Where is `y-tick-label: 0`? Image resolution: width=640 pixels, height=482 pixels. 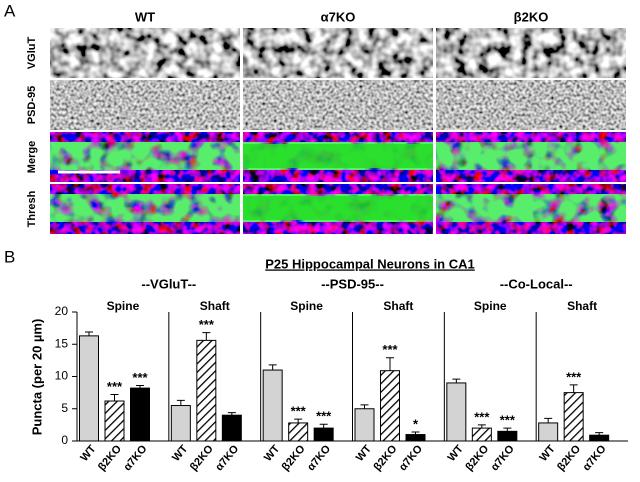 y-tick-label: 0 is located at coordinates (64, 440).